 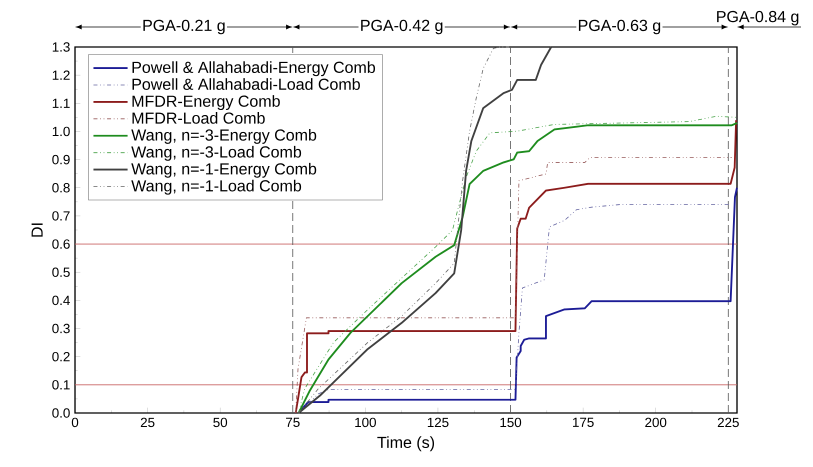 I want to click on legend-label: Wang, n=-1-Energy Comb, so click(x=223, y=170).